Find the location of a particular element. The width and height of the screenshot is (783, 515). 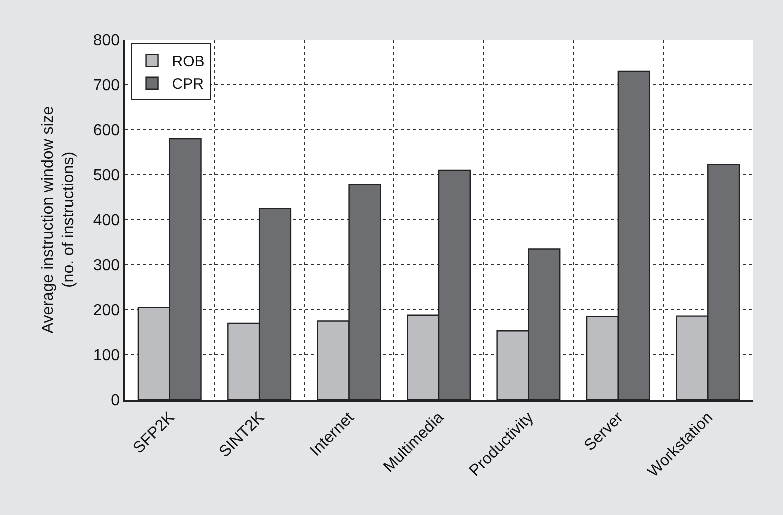

y-tick-label: 500 is located at coordinates (106, 176).